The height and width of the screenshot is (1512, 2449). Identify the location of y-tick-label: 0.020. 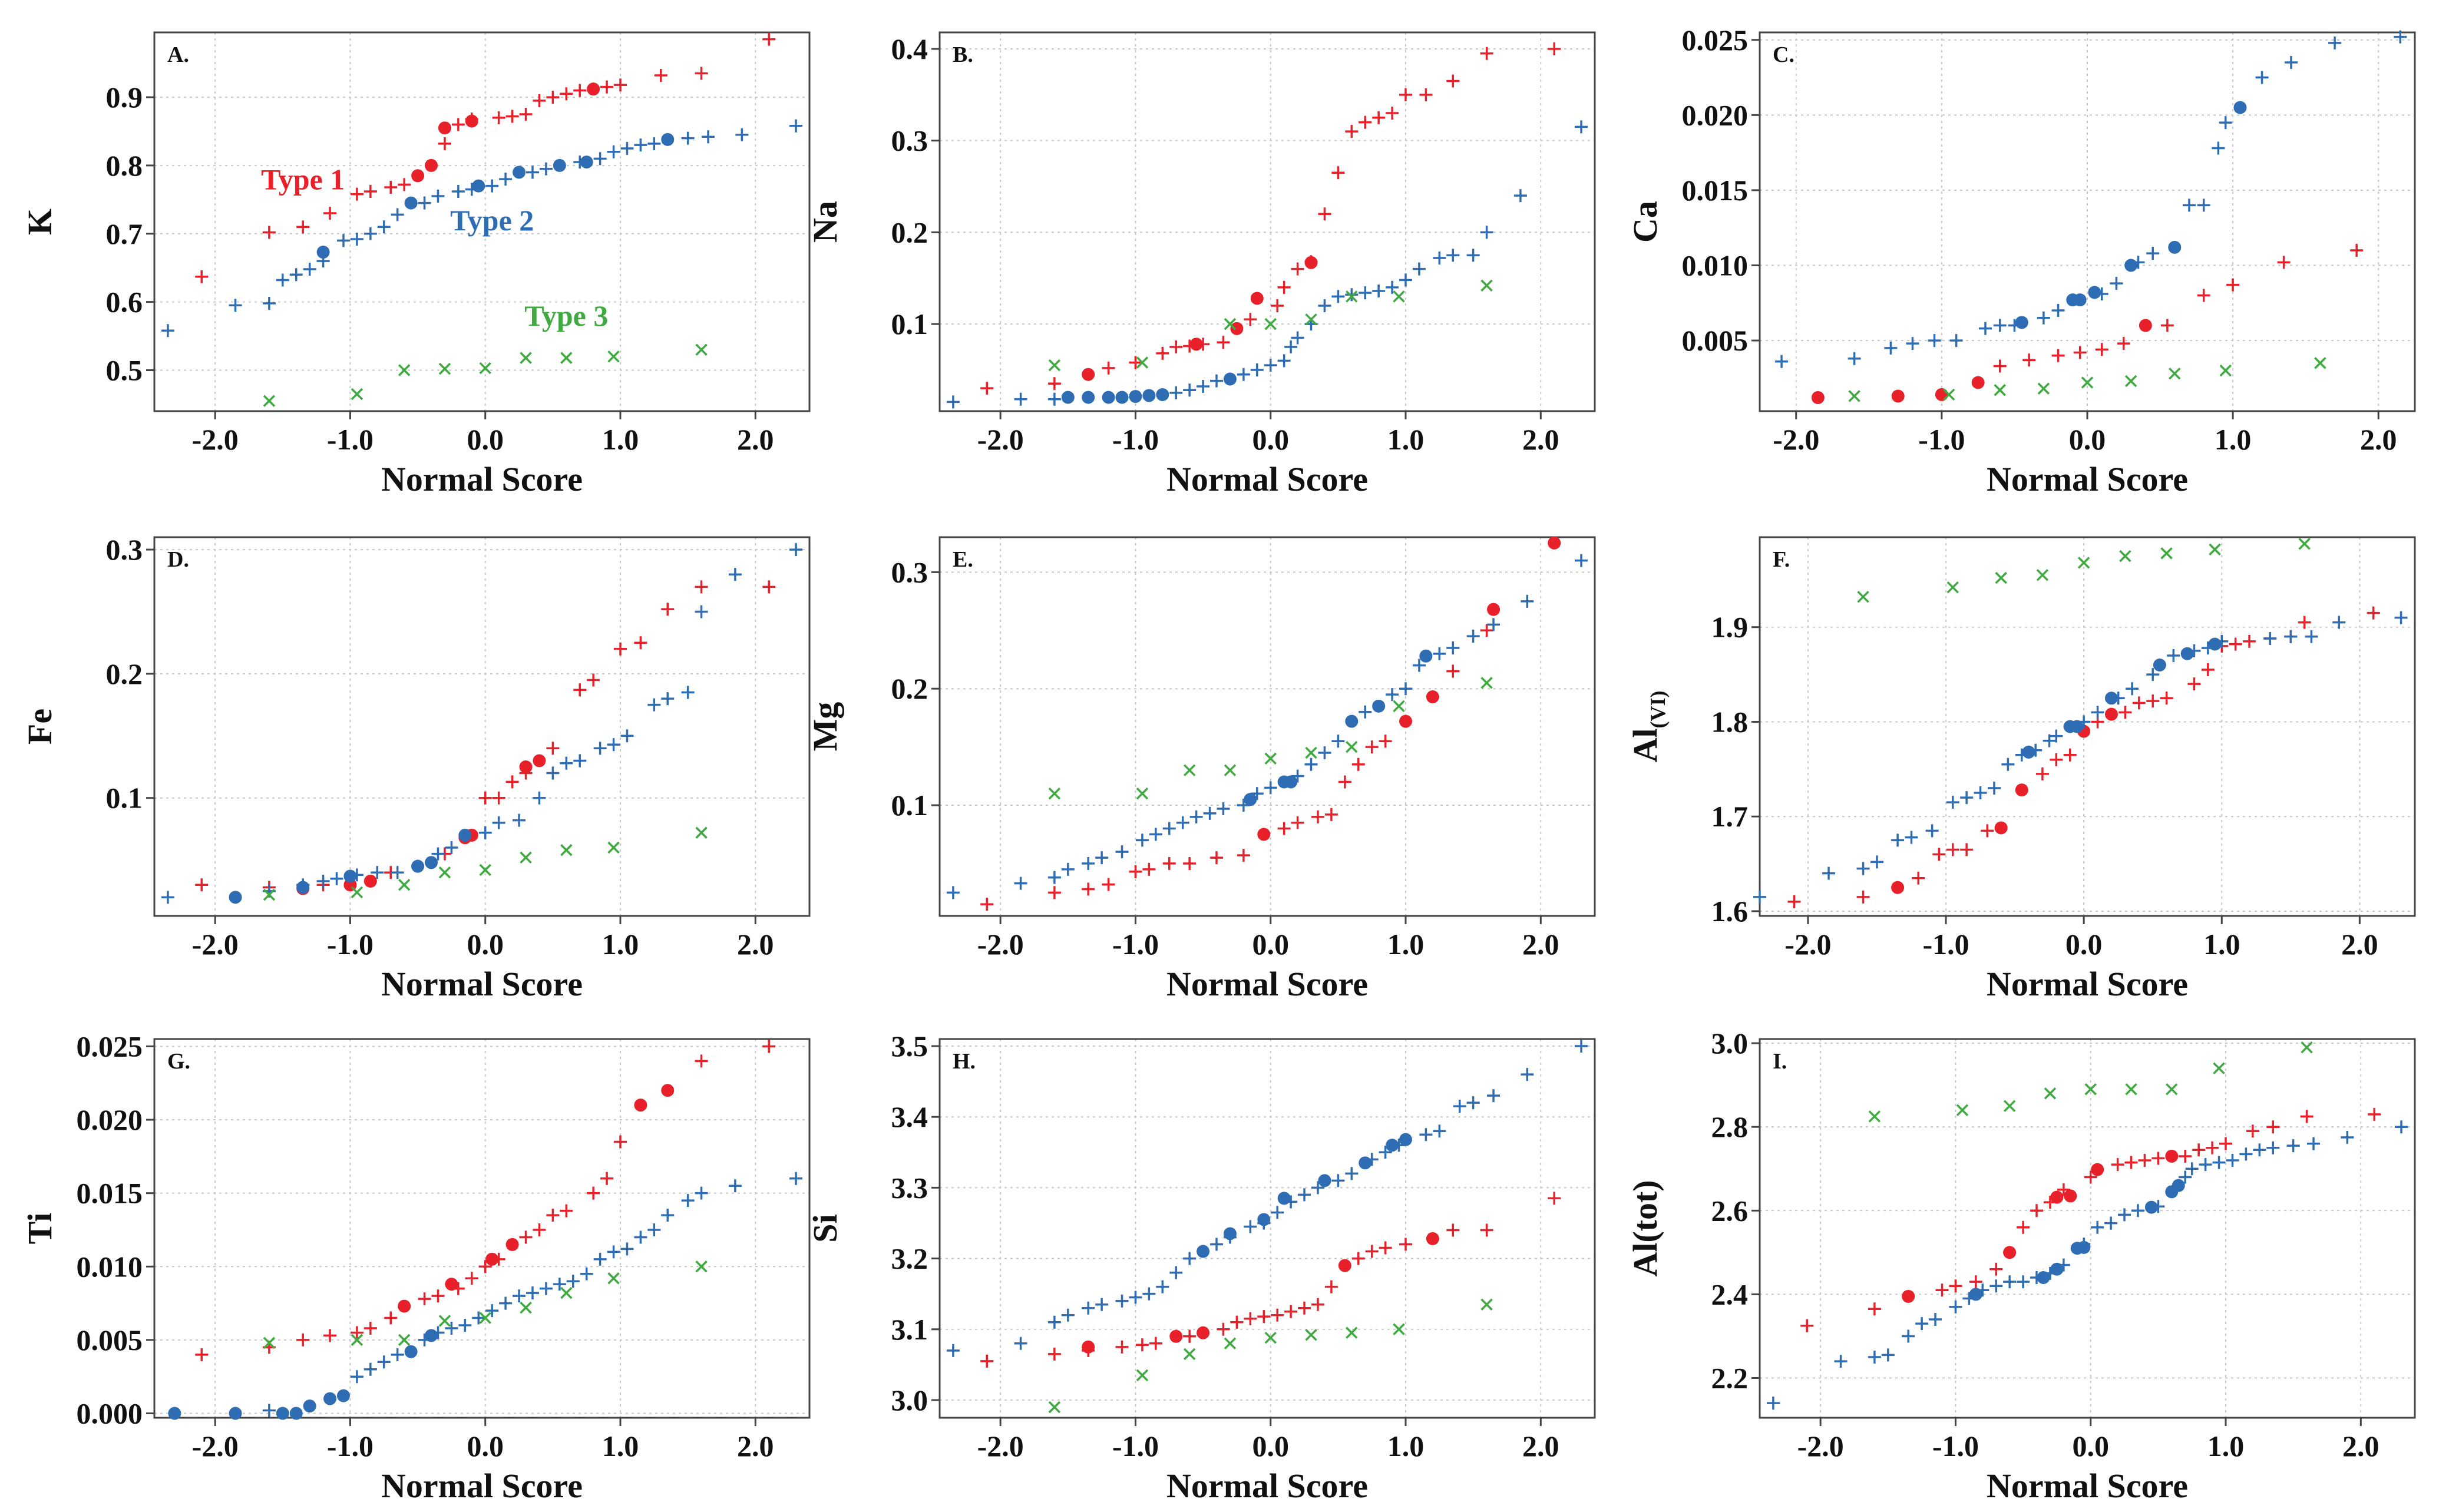
(110, 1119).